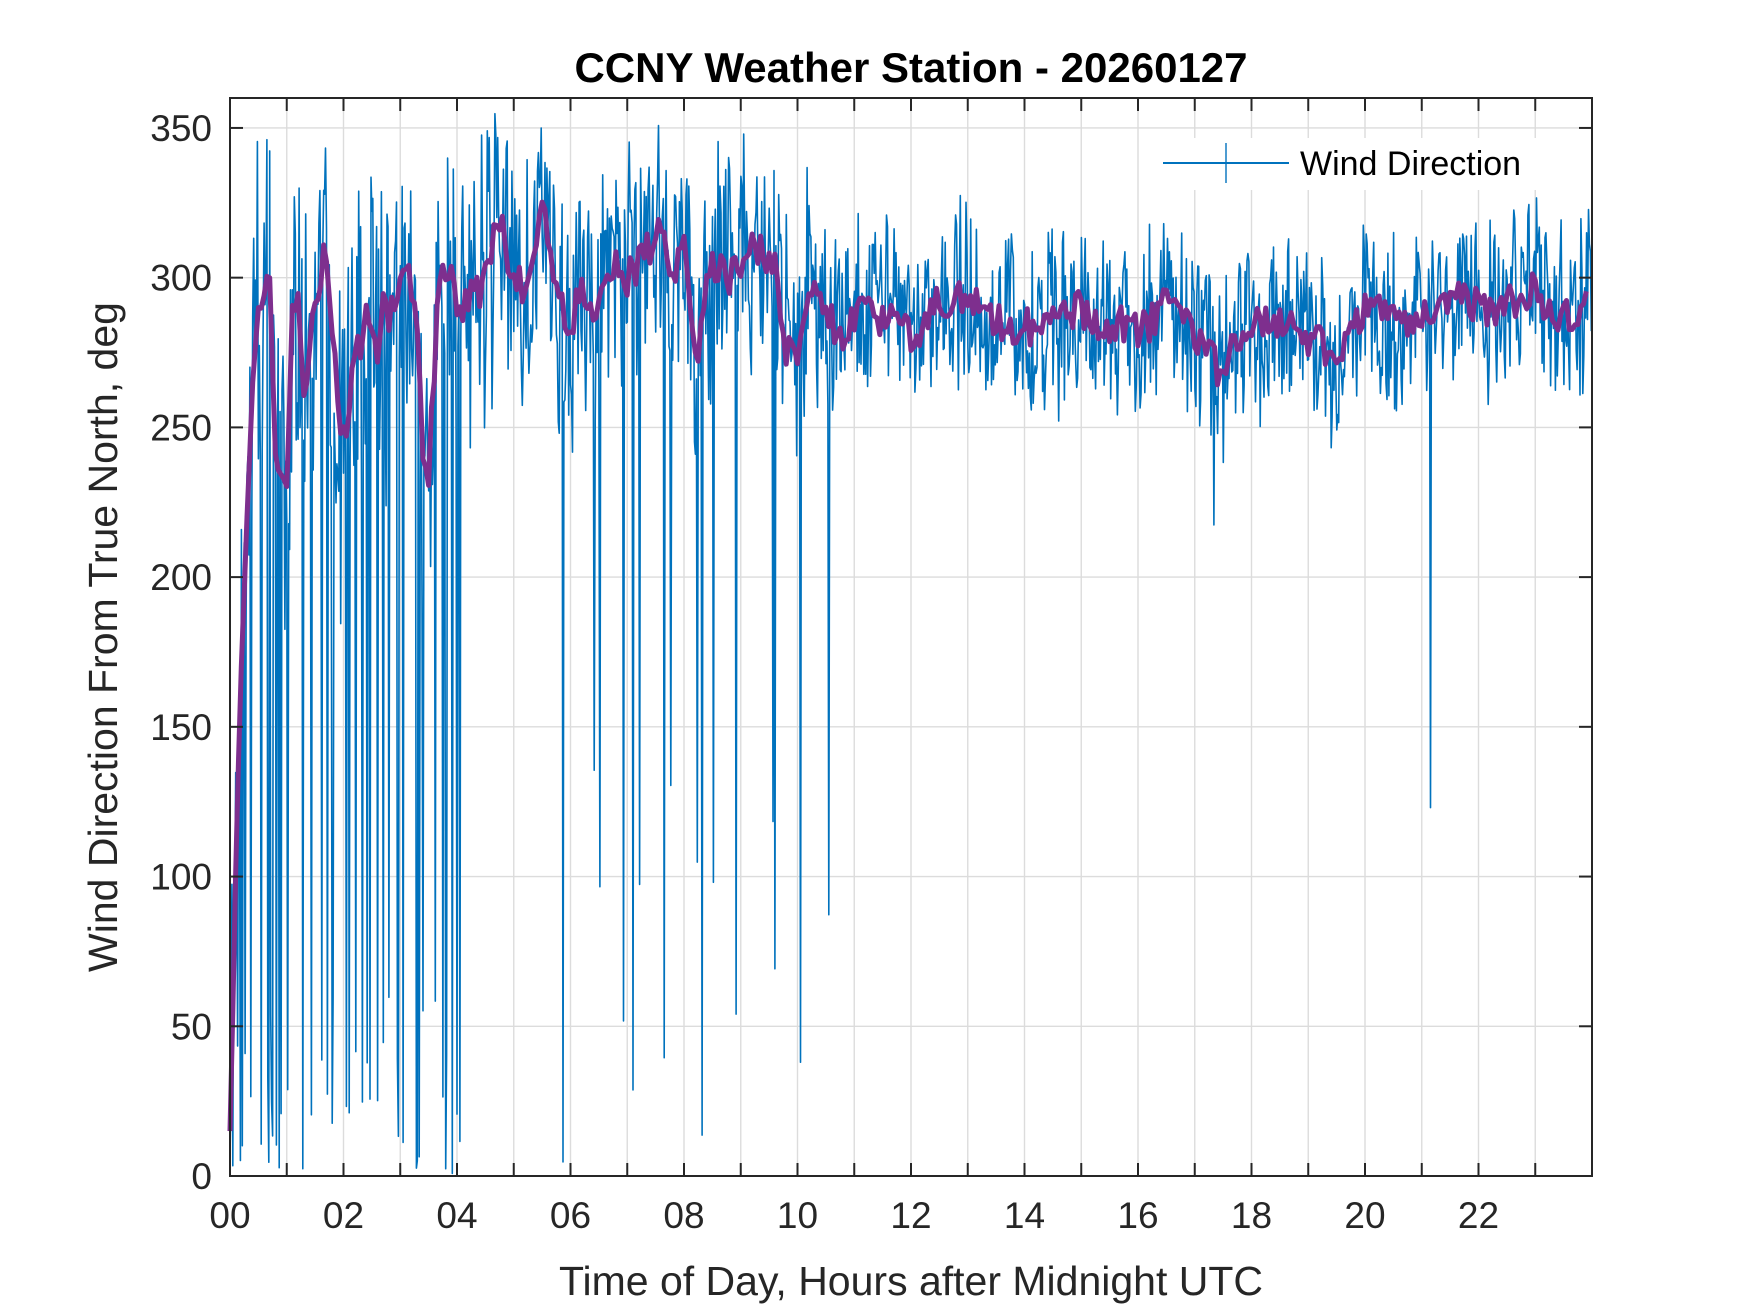  I want to click on x-tick-label: 22, so click(1478, 1215).